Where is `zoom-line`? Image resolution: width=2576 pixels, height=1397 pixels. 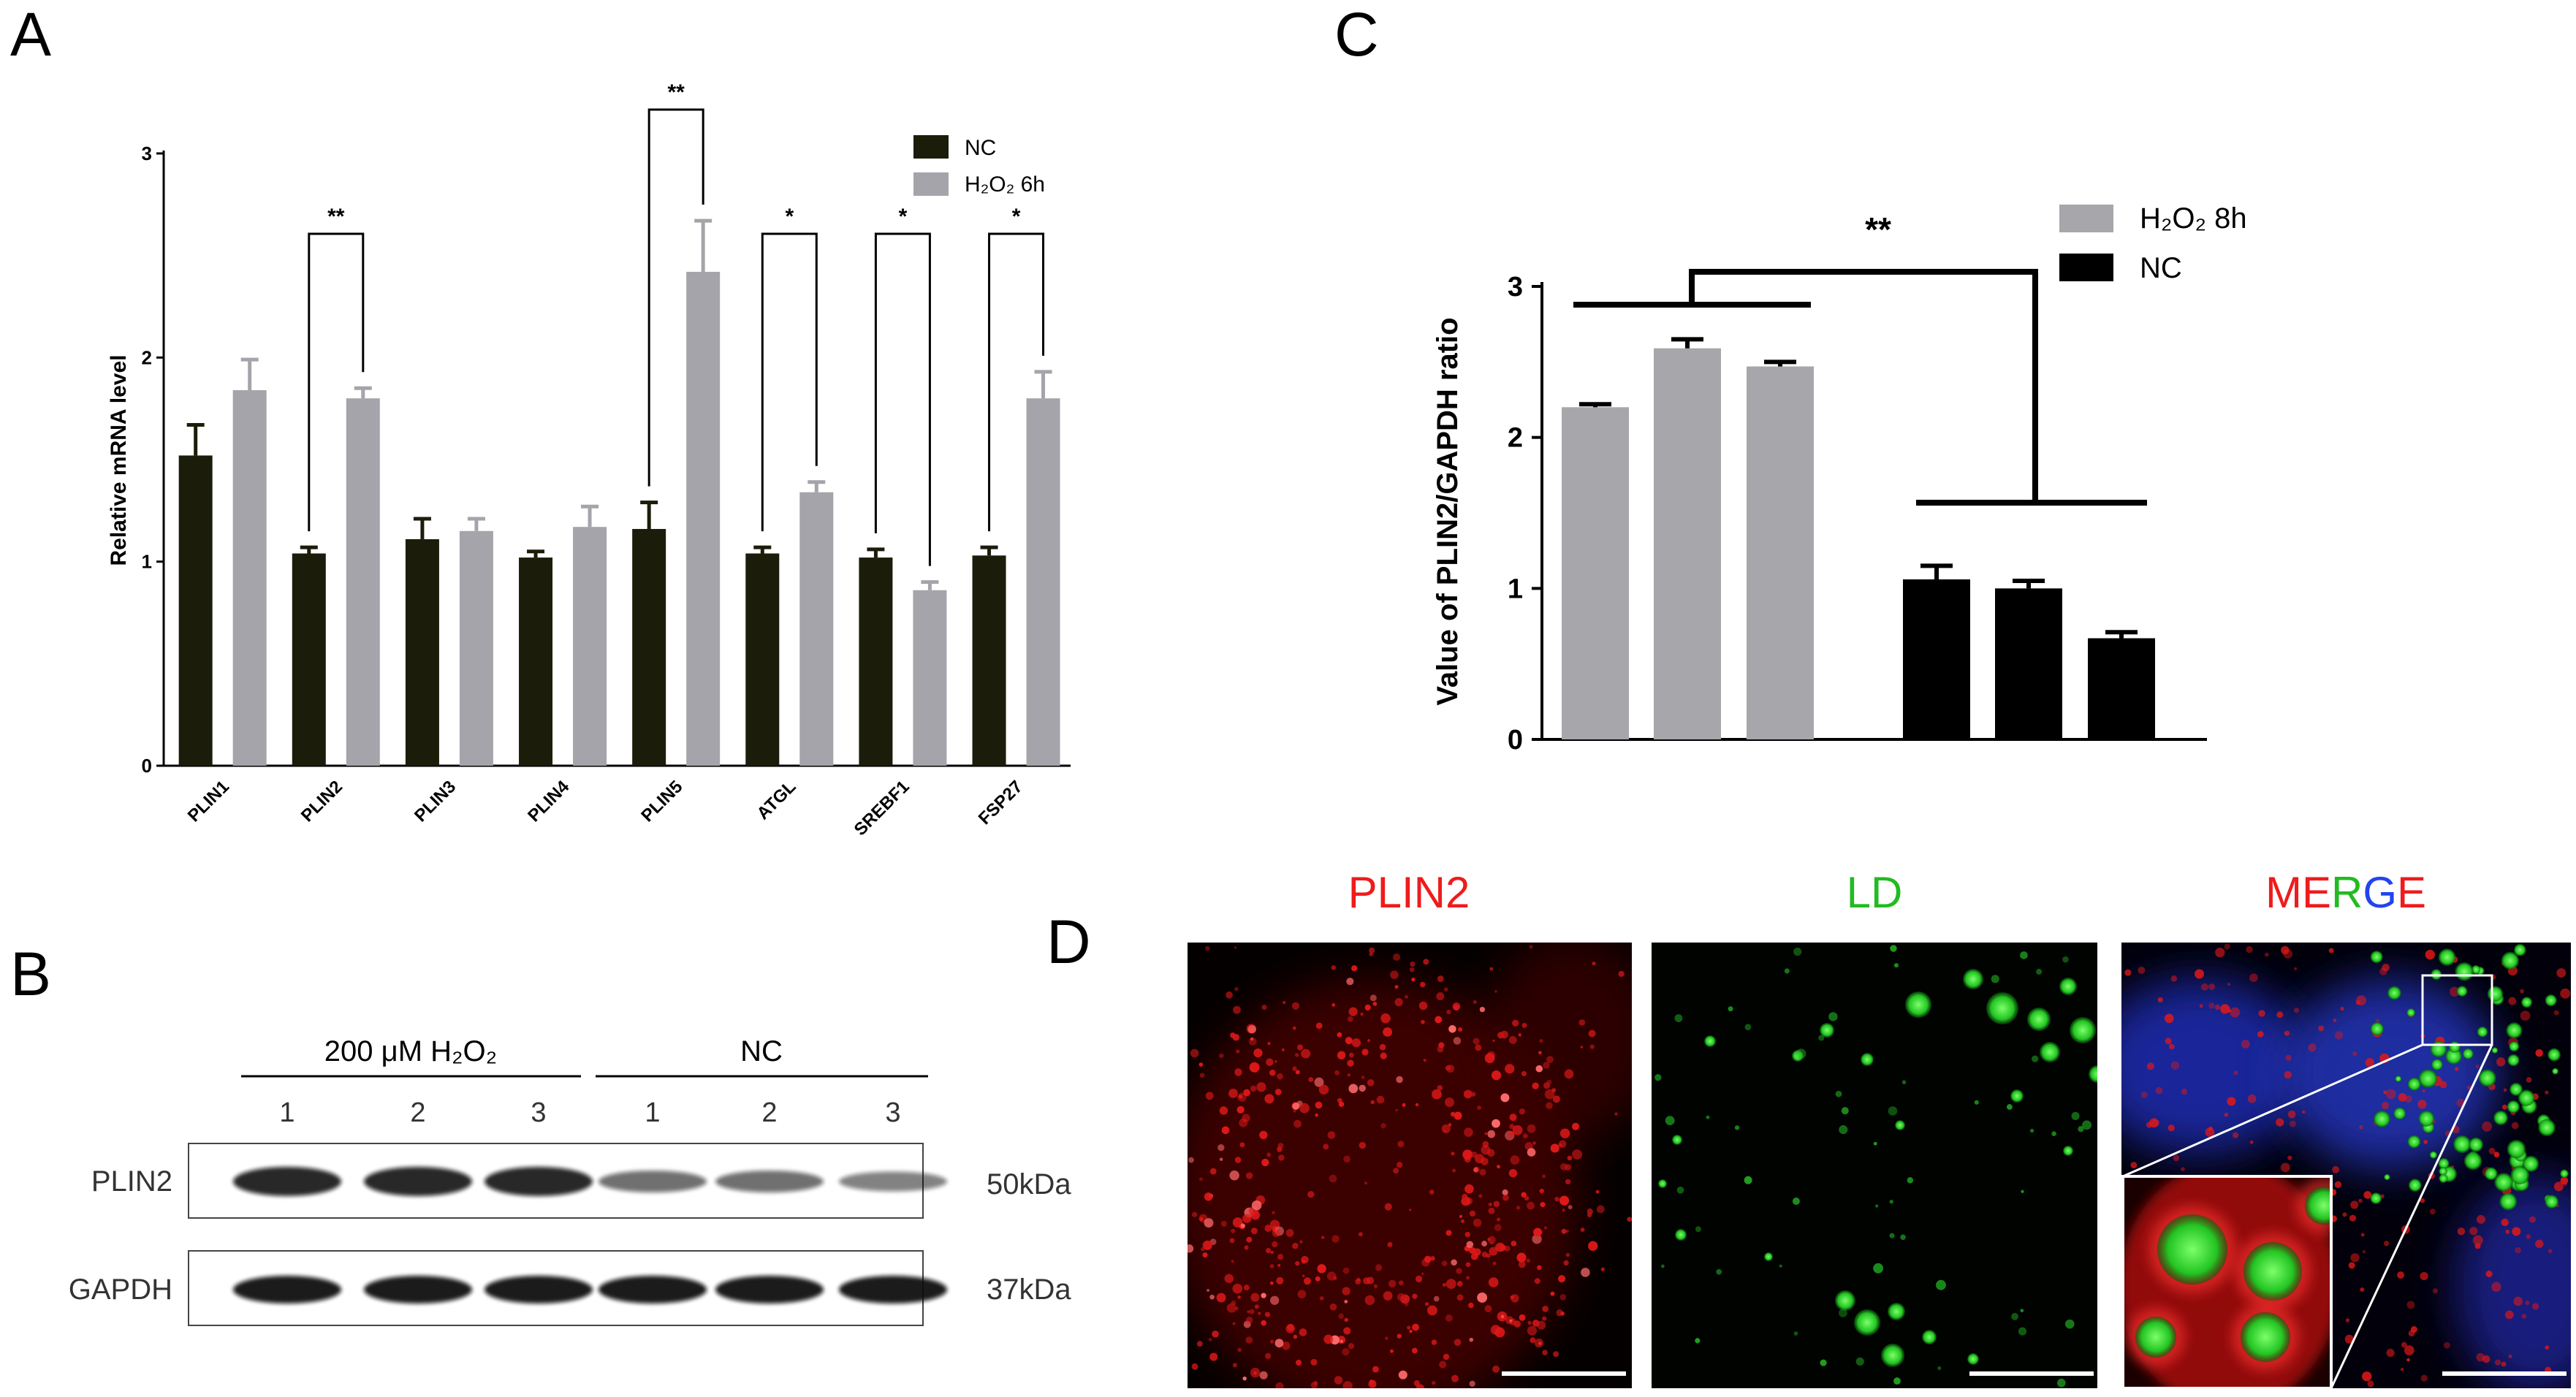 zoom-line is located at coordinates (2272, 1110).